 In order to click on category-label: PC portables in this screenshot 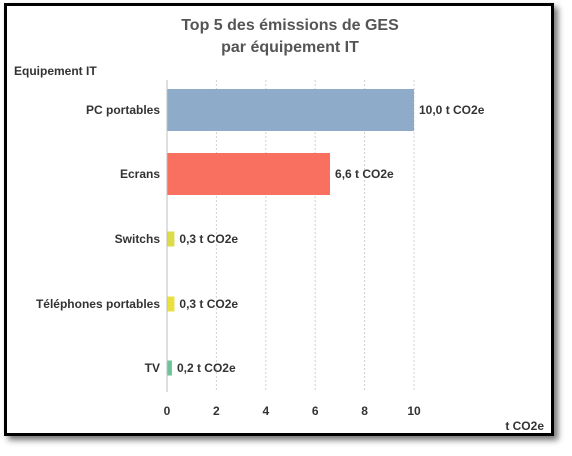, I will do `click(123, 110)`.